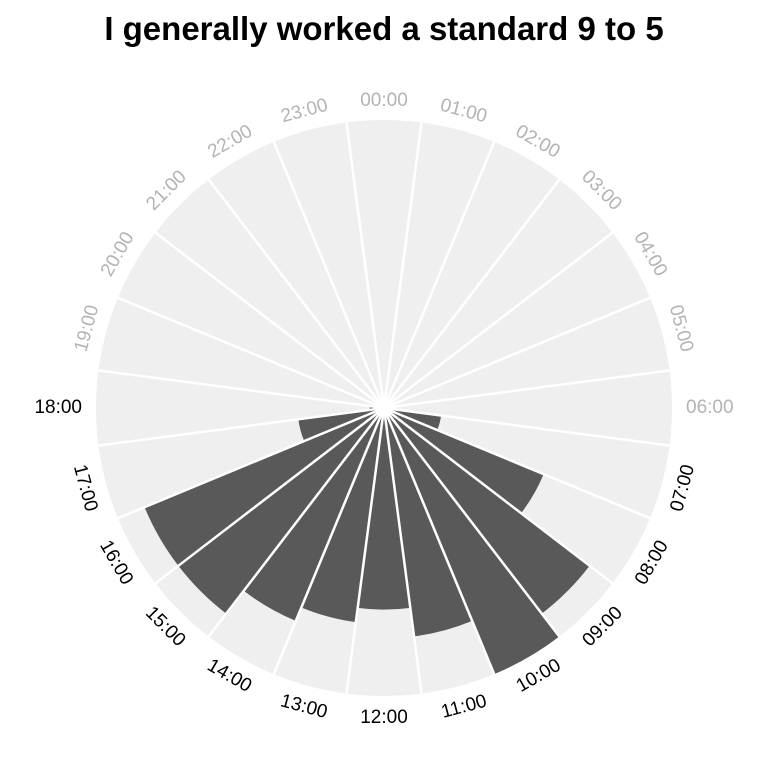 The width and height of the screenshot is (768, 768). Describe the element at coordinates (384, 717) in the screenshot. I see `tick-label-1200: 12:00` at that location.